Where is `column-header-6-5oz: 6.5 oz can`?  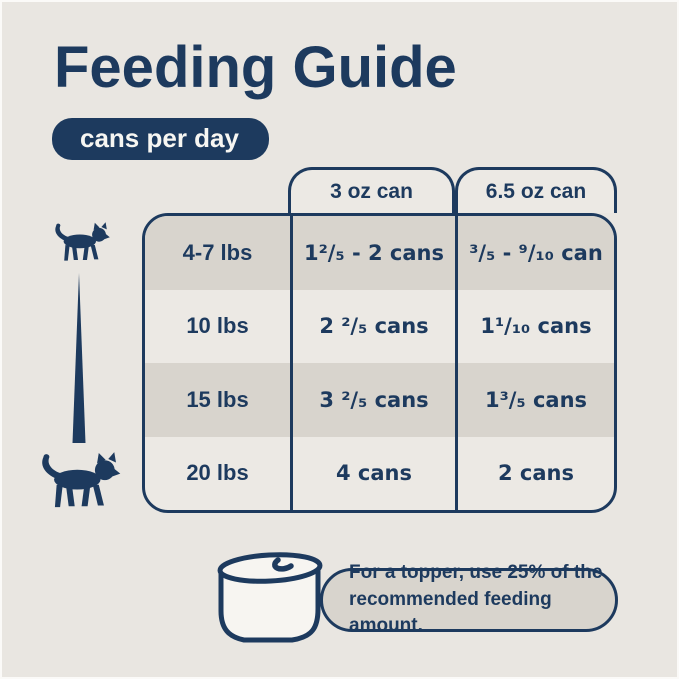
column-header-6-5oz: 6.5 oz can is located at coordinates (536, 190).